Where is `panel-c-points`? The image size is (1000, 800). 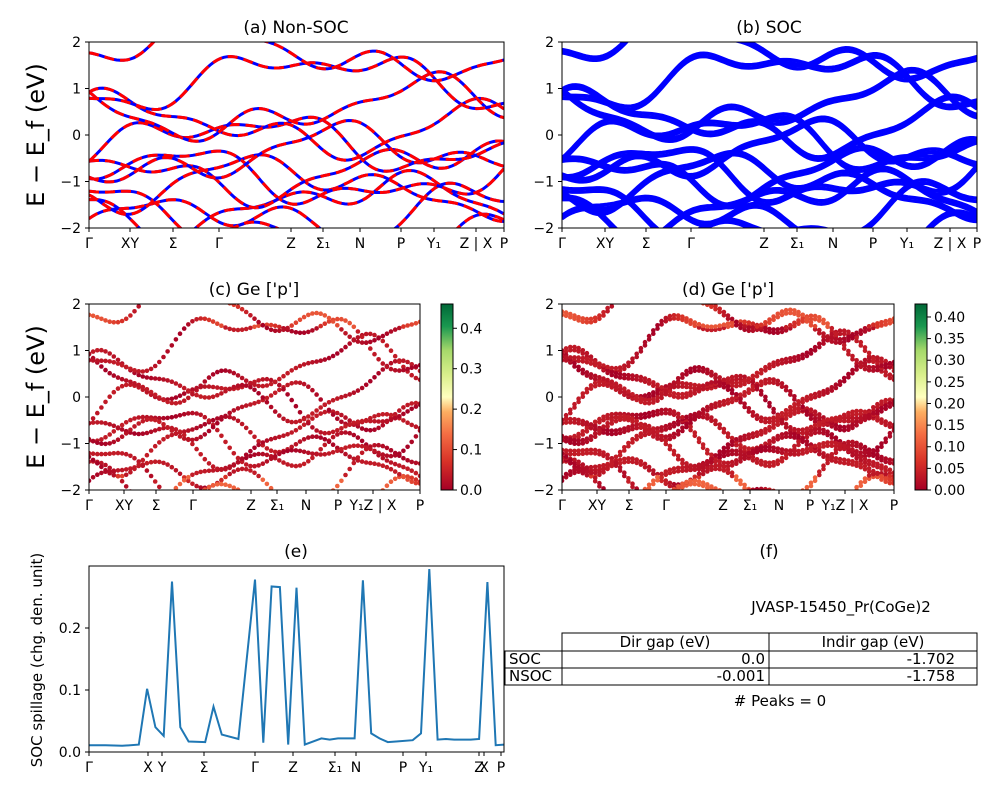
panel-c-points is located at coordinates (254, 397).